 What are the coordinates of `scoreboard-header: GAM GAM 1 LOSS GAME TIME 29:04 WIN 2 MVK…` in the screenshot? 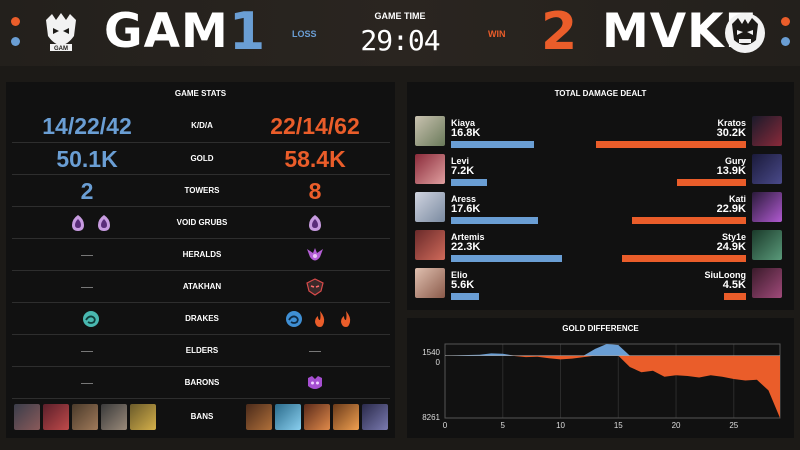 It's located at (400, 33).